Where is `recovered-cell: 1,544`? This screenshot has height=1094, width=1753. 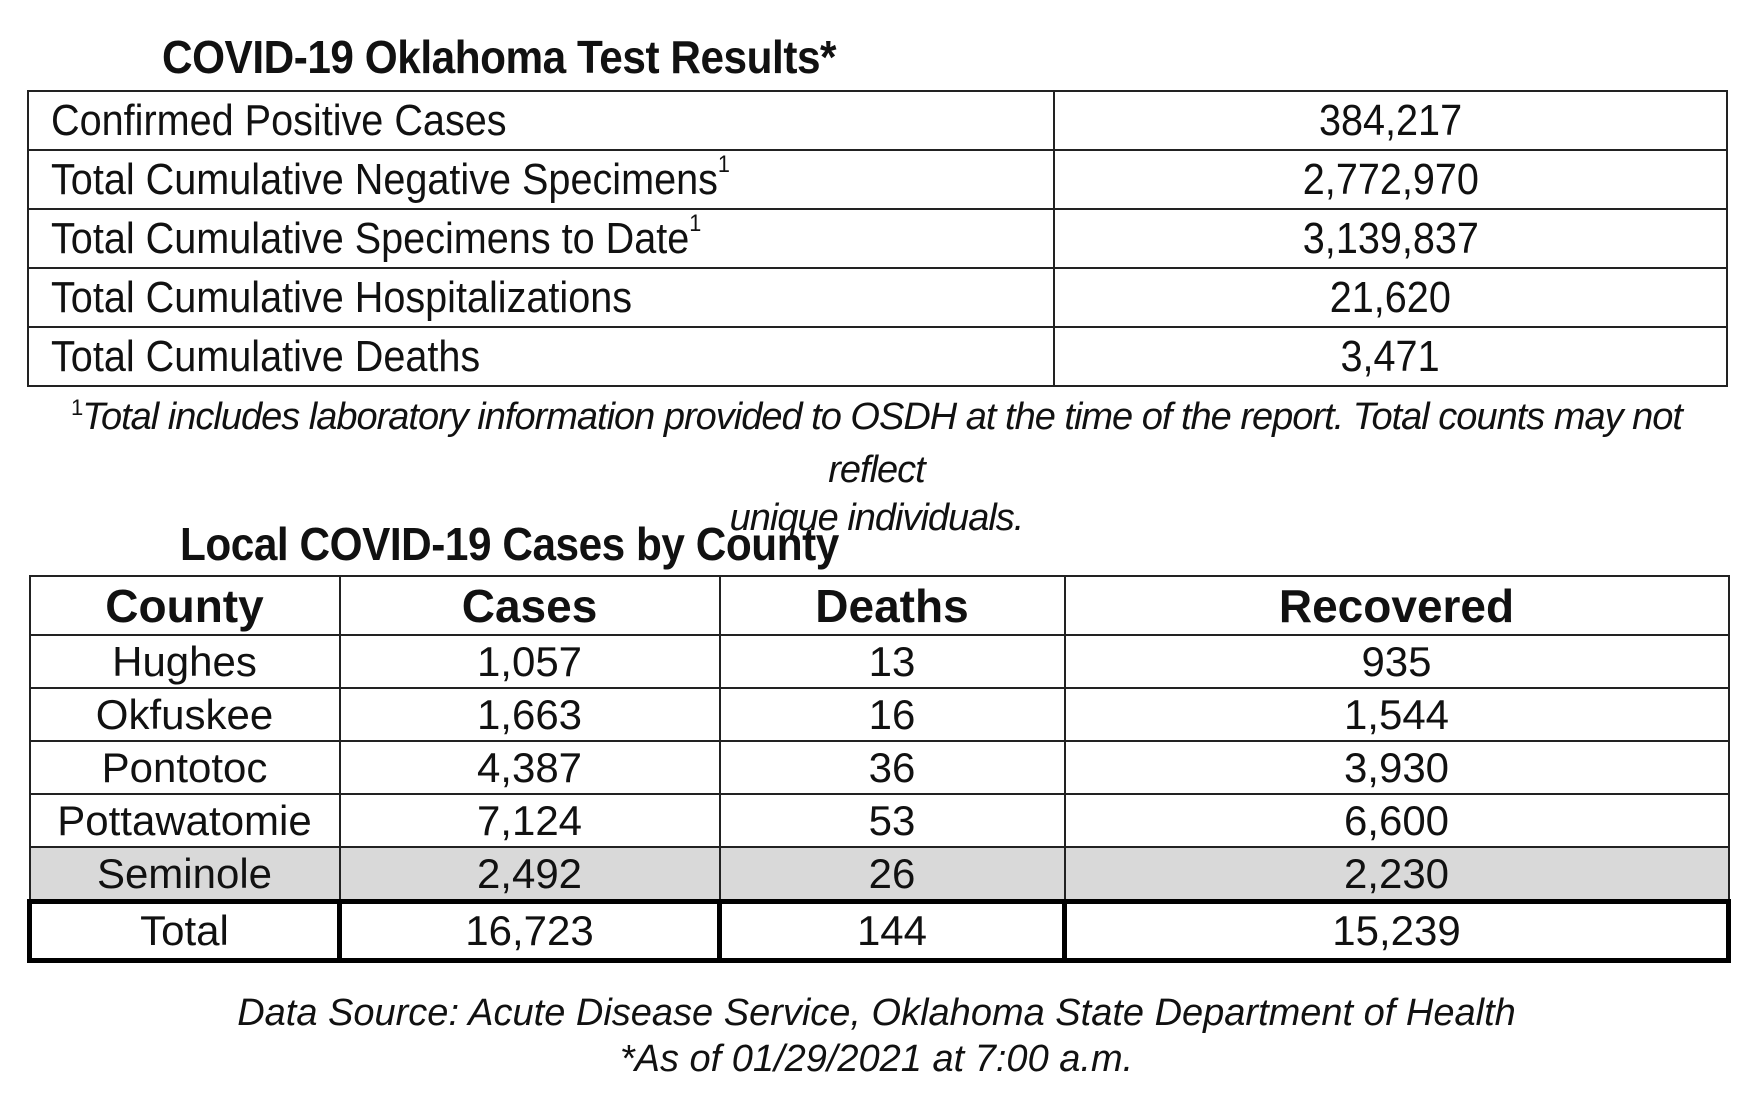 recovered-cell: 1,544 is located at coordinates (1396, 714).